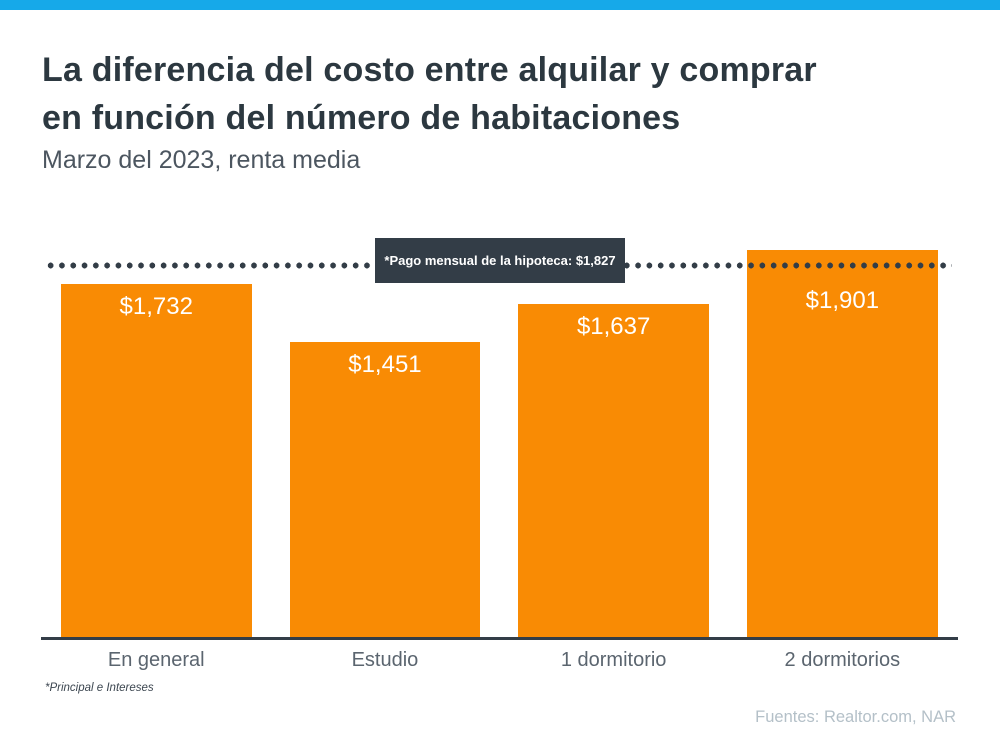 The height and width of the screenshot is (750, 1000). Describe the element at coordinates (842, 300) in the screenshot. I see `bar-value-label: $1,901` at that location.